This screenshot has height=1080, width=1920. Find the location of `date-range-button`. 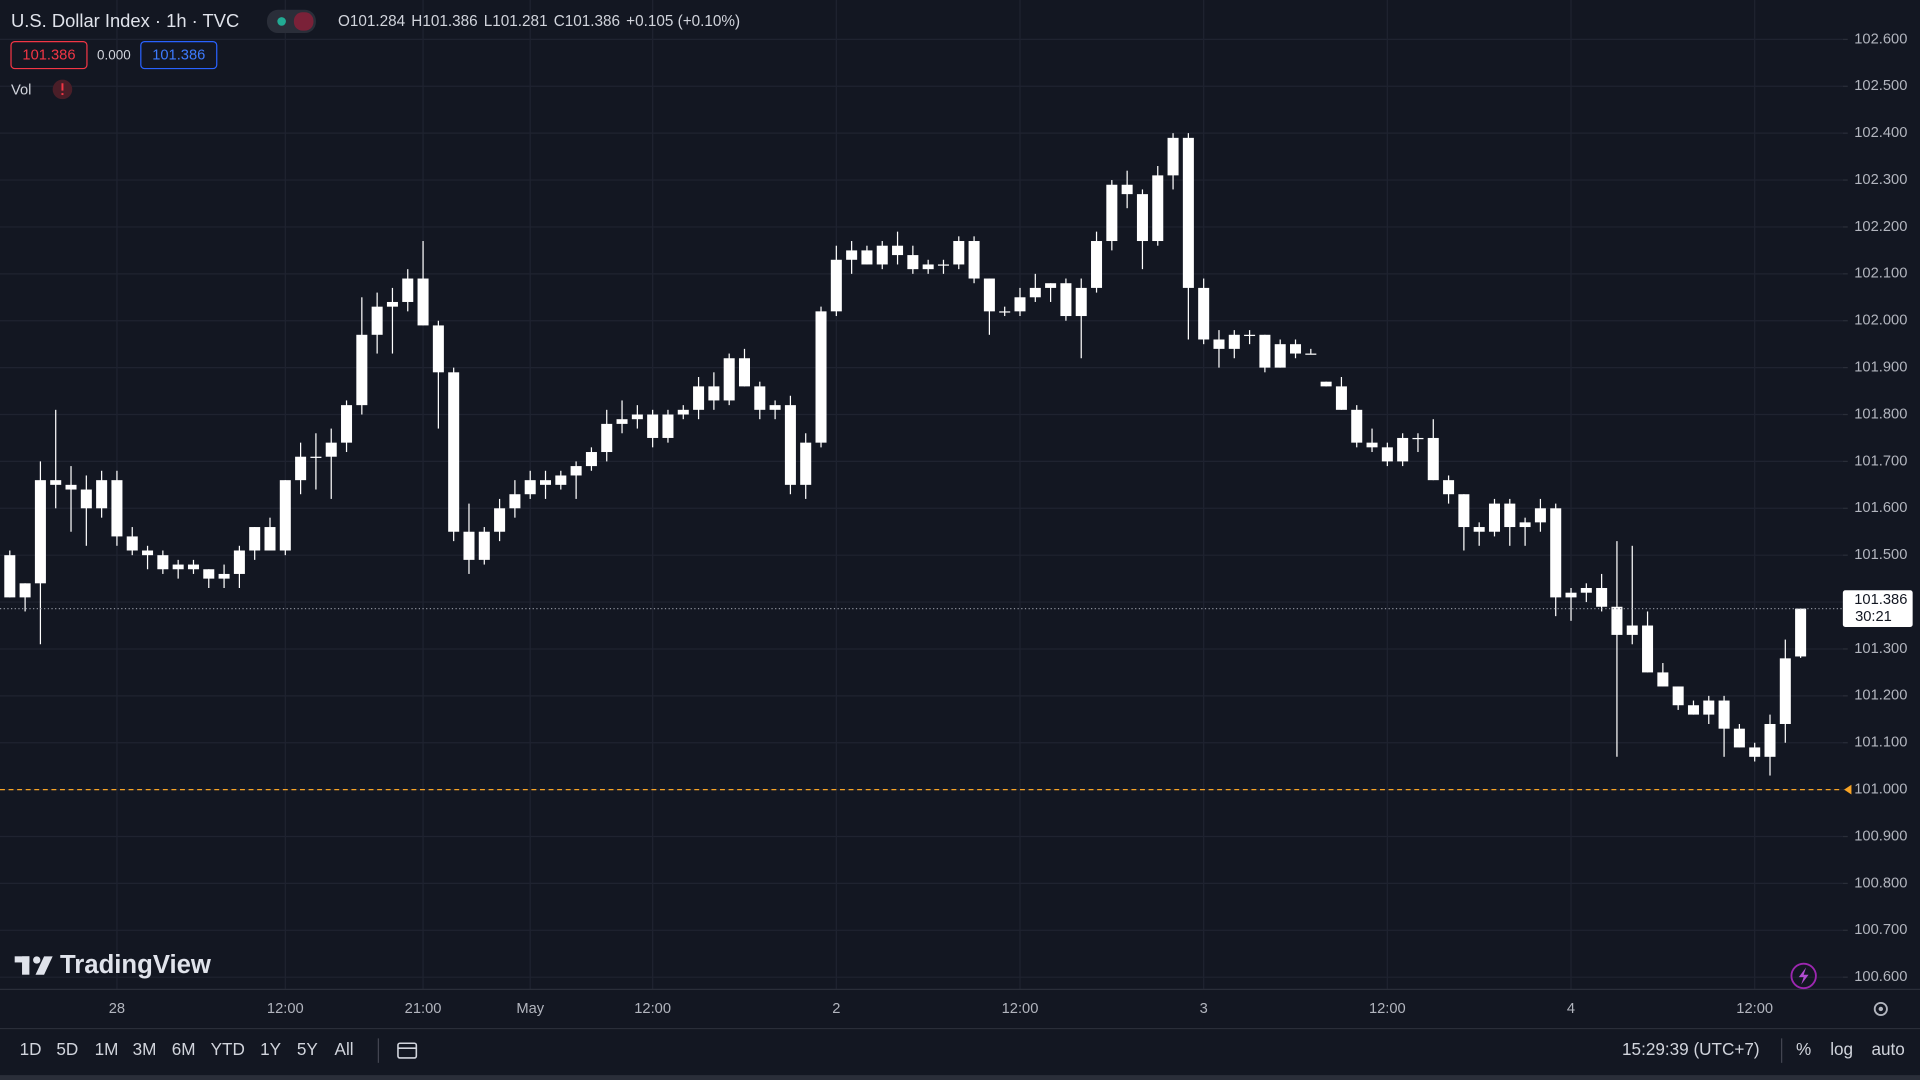

date-range-button is located at coordinates (407, 1050).